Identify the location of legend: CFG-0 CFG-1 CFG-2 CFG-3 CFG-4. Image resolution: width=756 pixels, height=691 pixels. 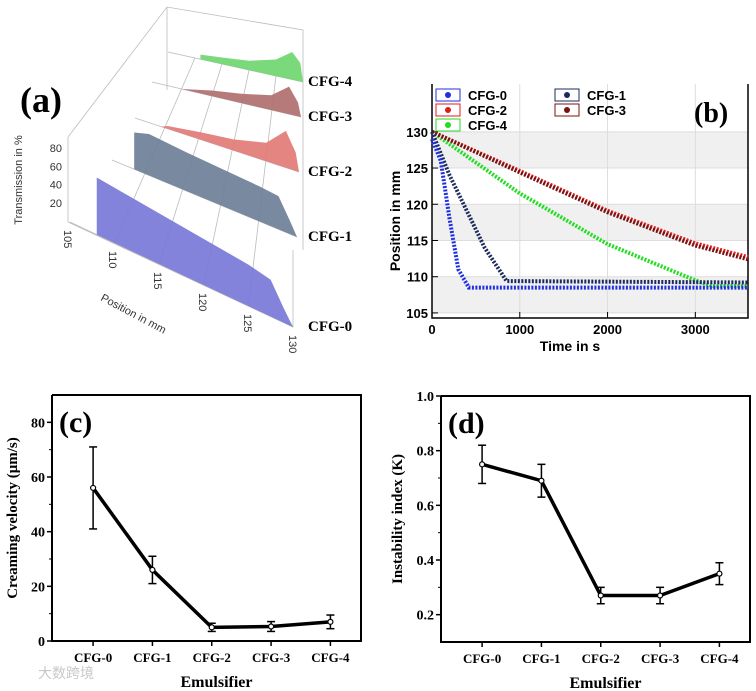
(530, 110).